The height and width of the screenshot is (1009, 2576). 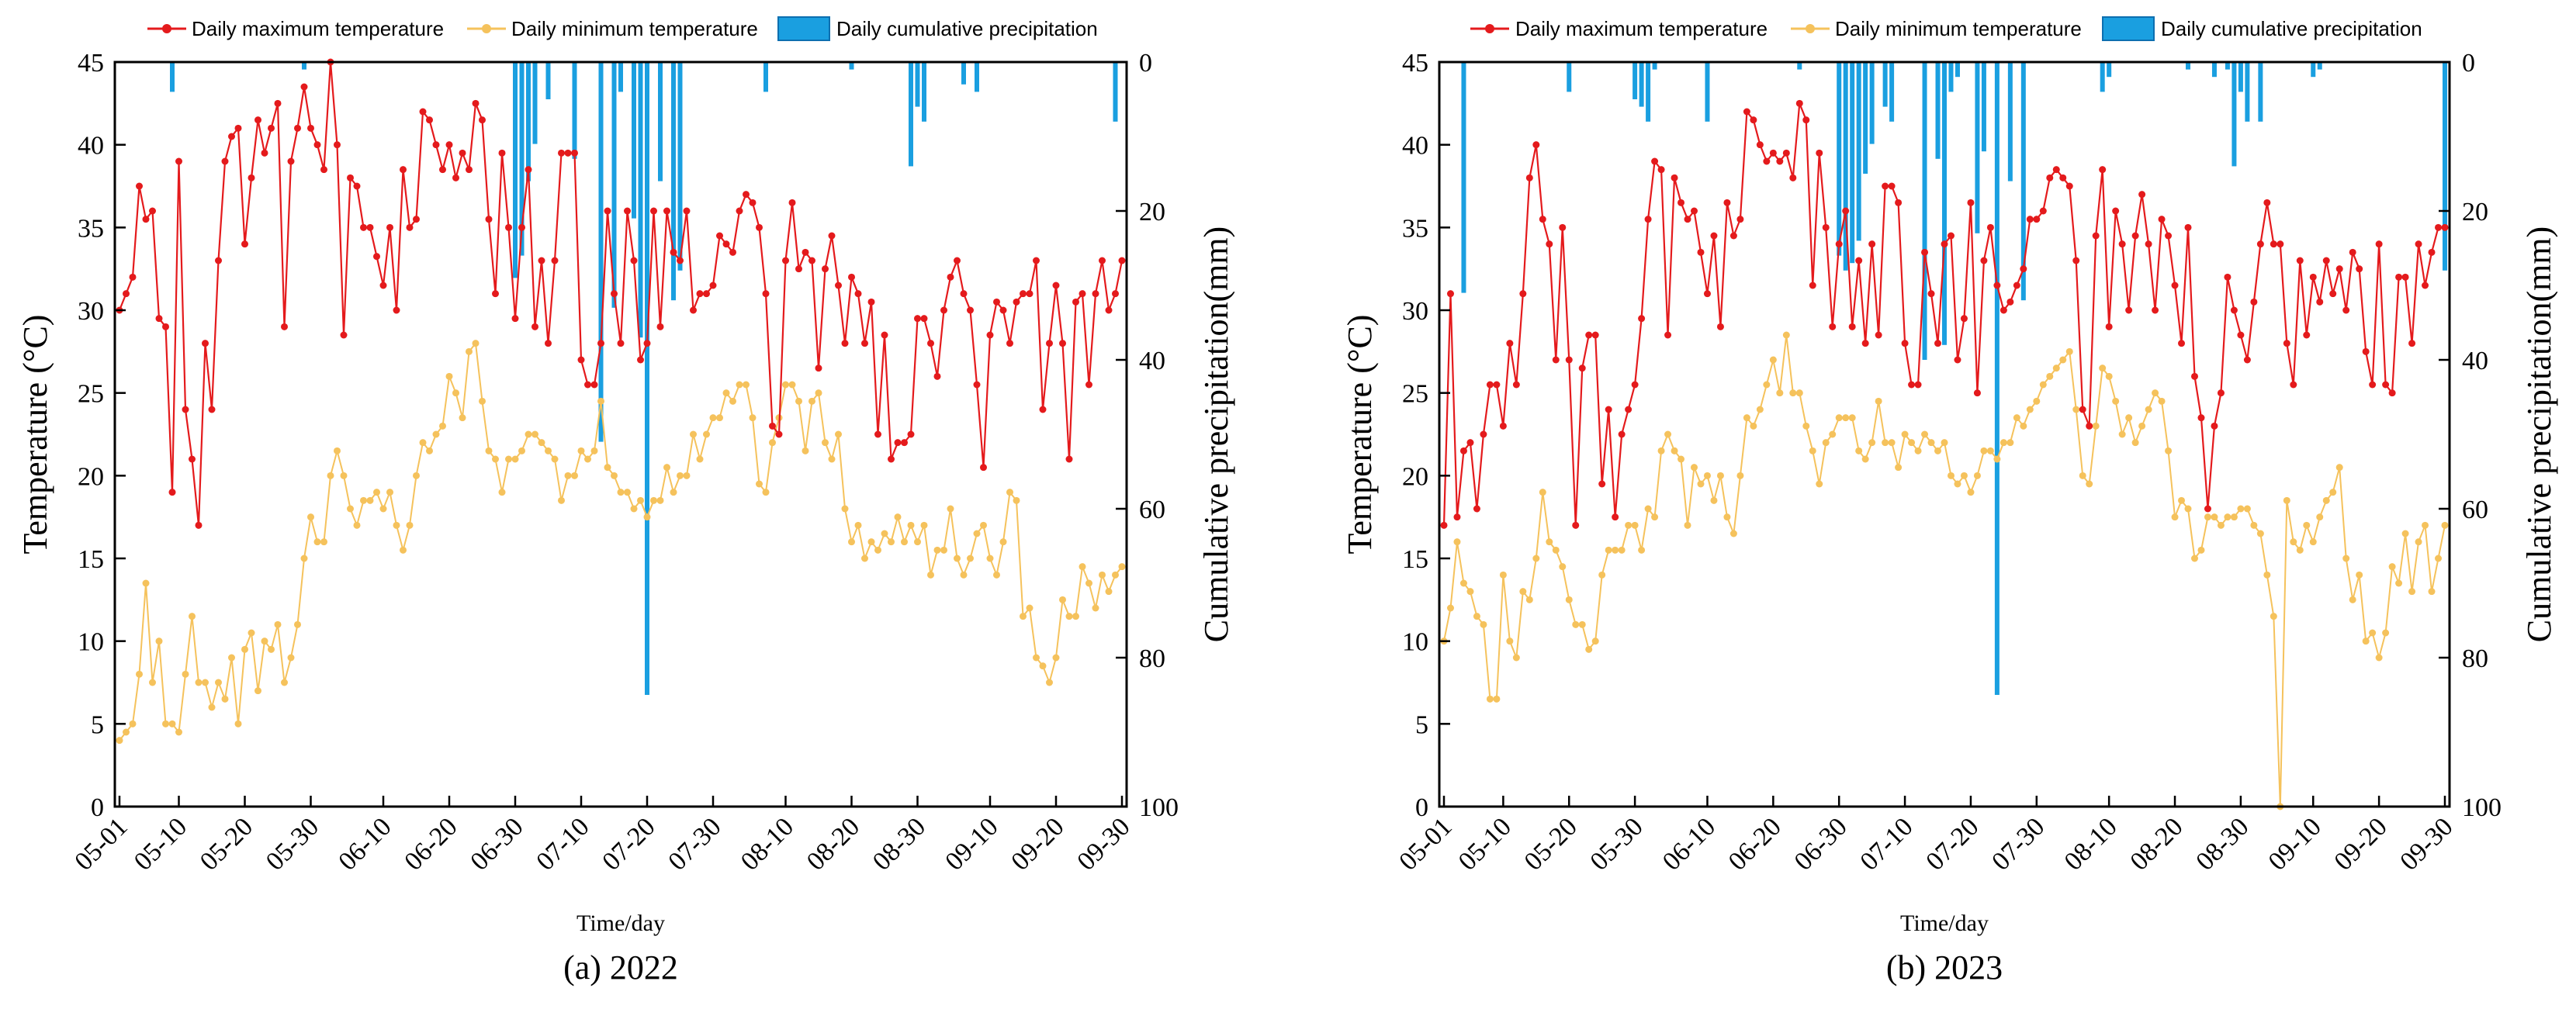 I want to click on y-right-tick-label: 0, so click(x=1145, y=63).